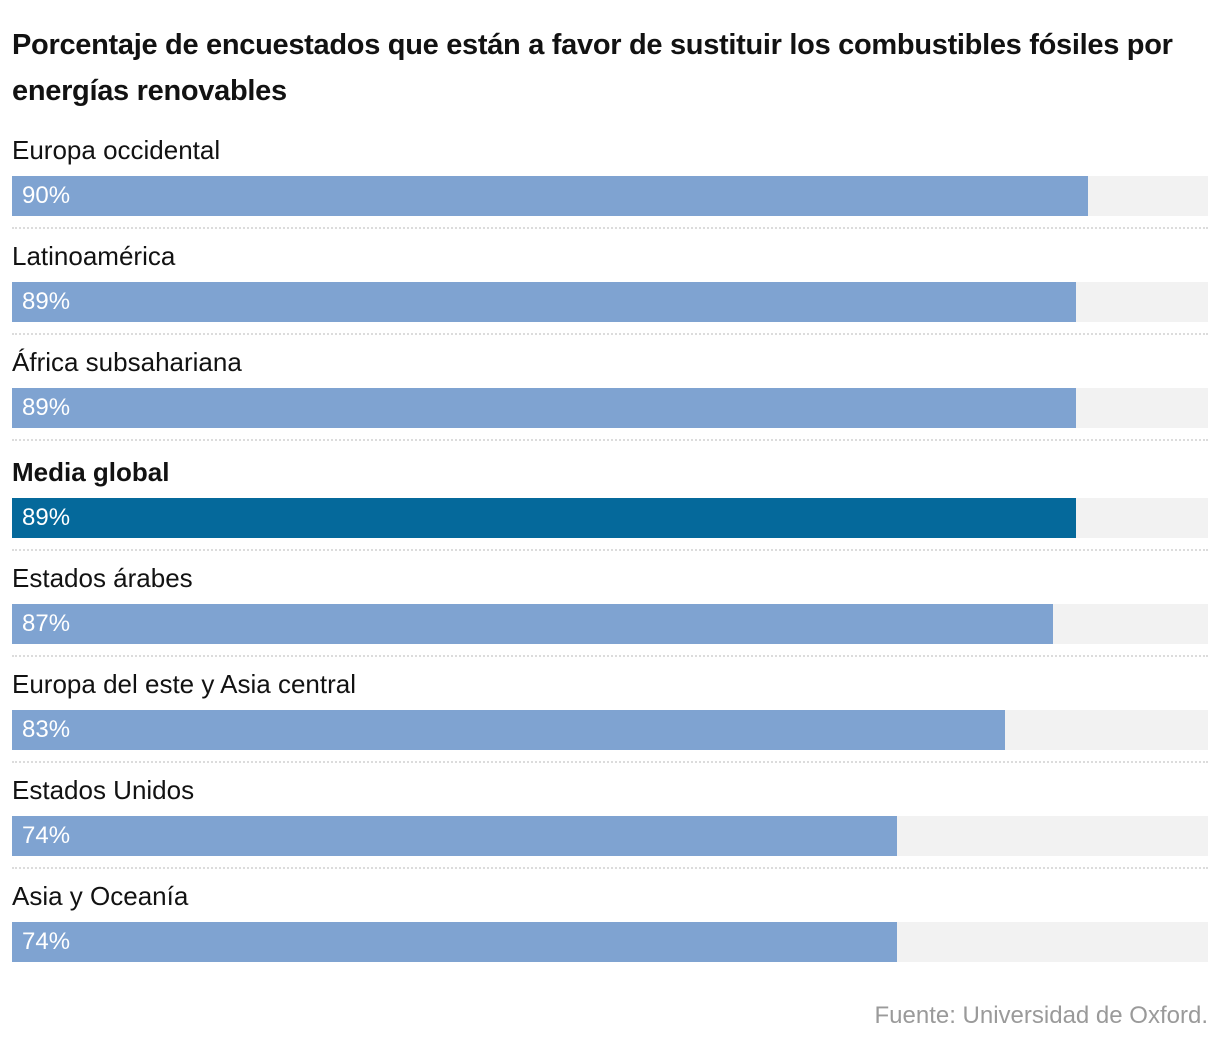 This screenshot has height=1046, width=1220. Describe the element at coordinates (46, 729) in the screenshot. I see `value-label: 83%` at that location.